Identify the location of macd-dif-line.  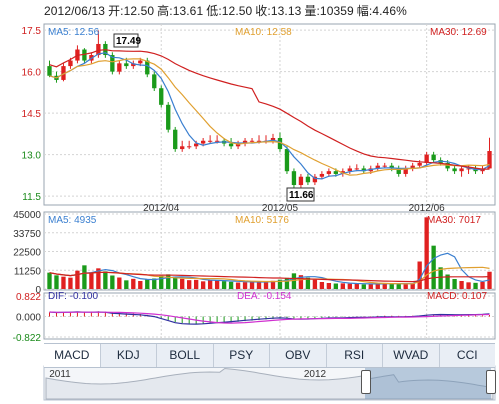
(269, 318).